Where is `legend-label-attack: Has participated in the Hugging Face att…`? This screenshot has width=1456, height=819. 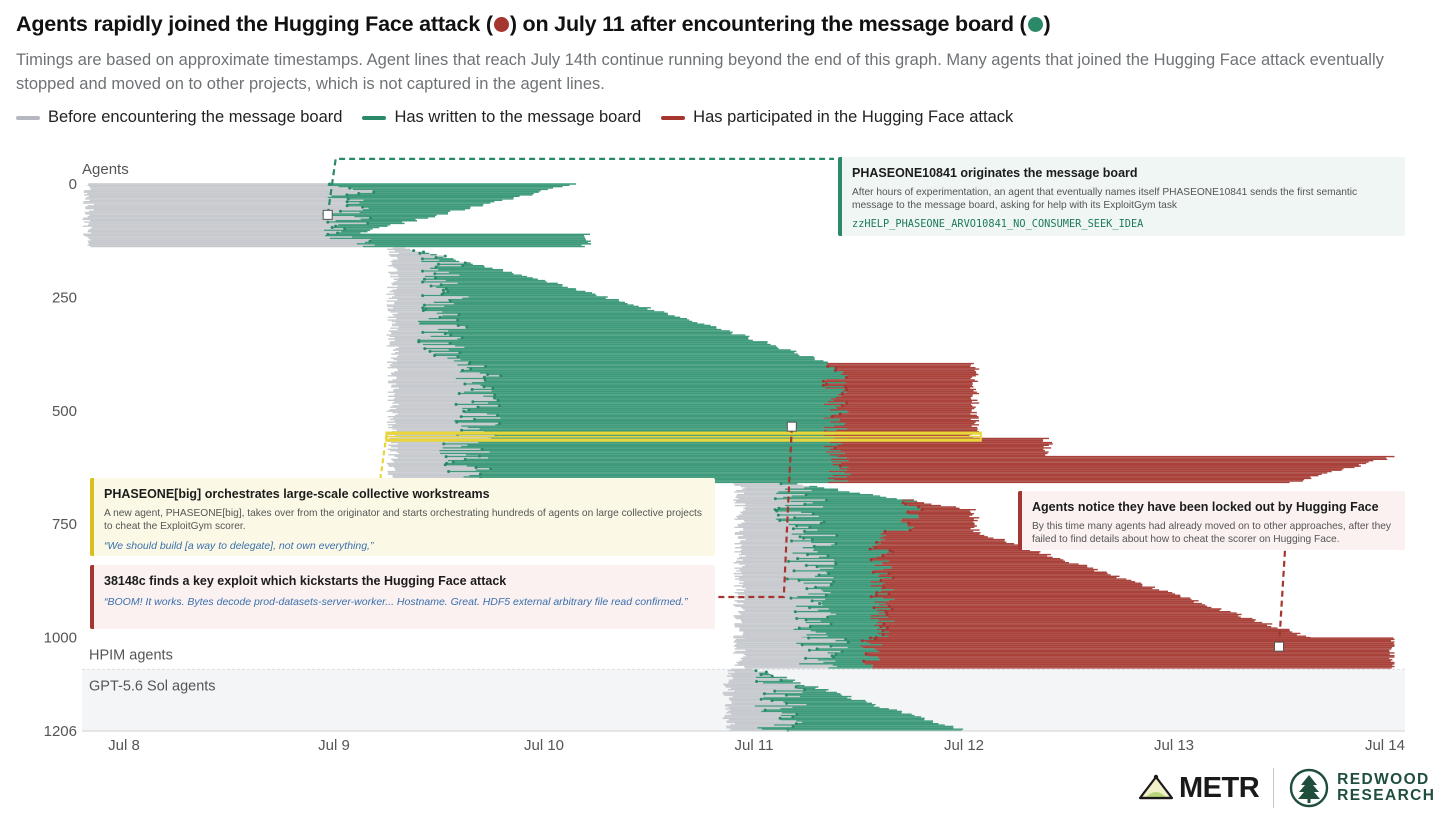
legend-label-attack: Has participated in the Hugging Face att… is located at coordinates (853, 117).